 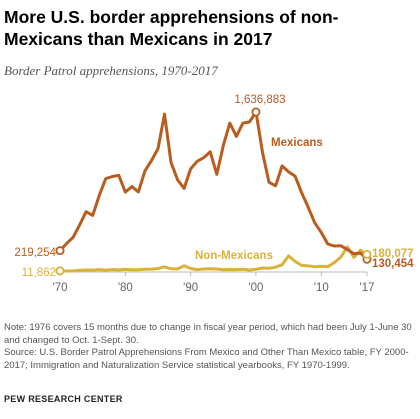 I want to click on non-mexicans-start-marker, so click(x=60, y=271).